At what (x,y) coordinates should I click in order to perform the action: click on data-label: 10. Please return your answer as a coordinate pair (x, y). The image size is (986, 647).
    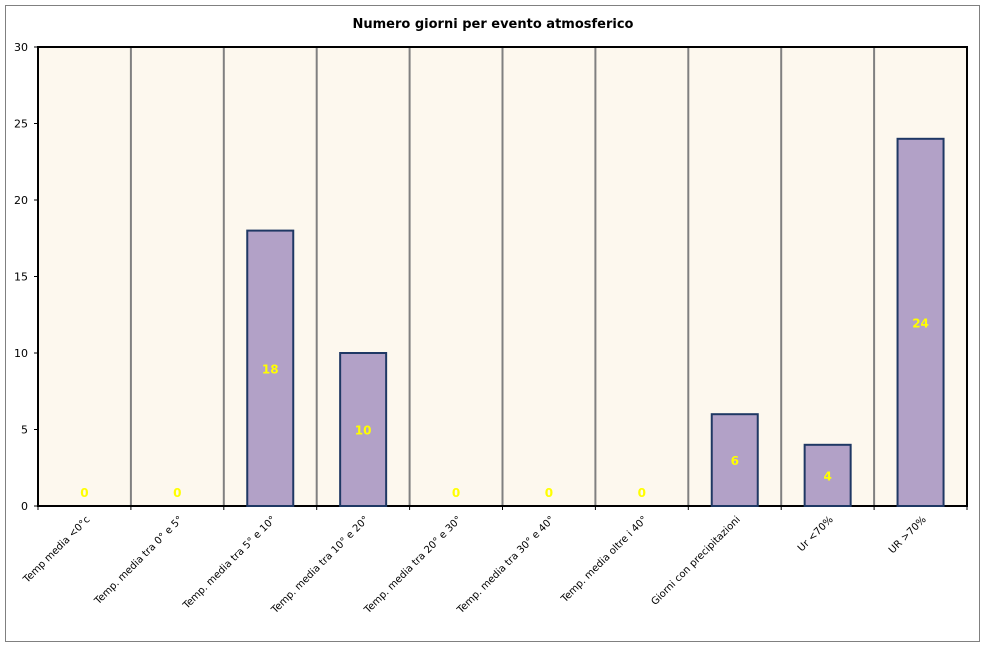
    Looking at the image, I should click on (363, 431).